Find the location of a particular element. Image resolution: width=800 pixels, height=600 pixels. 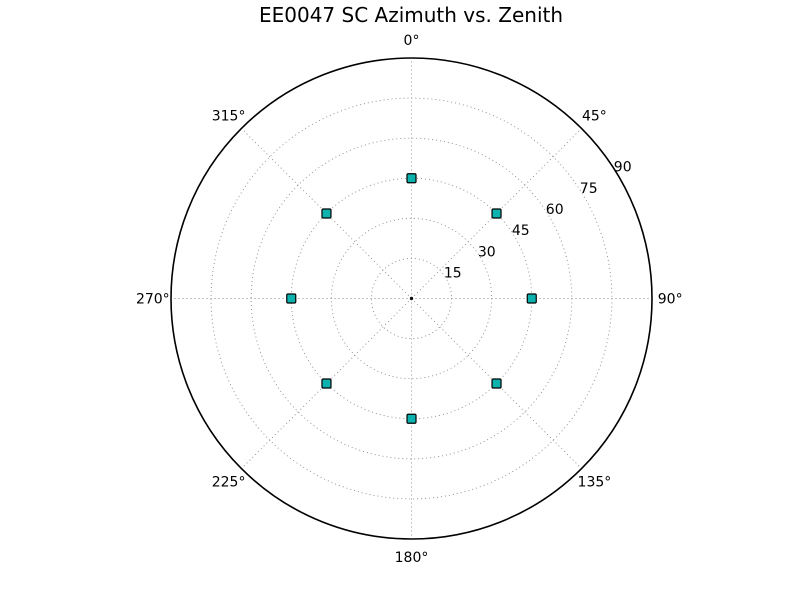

radial-tick-label: 90 is located at coordinates (623, 168).